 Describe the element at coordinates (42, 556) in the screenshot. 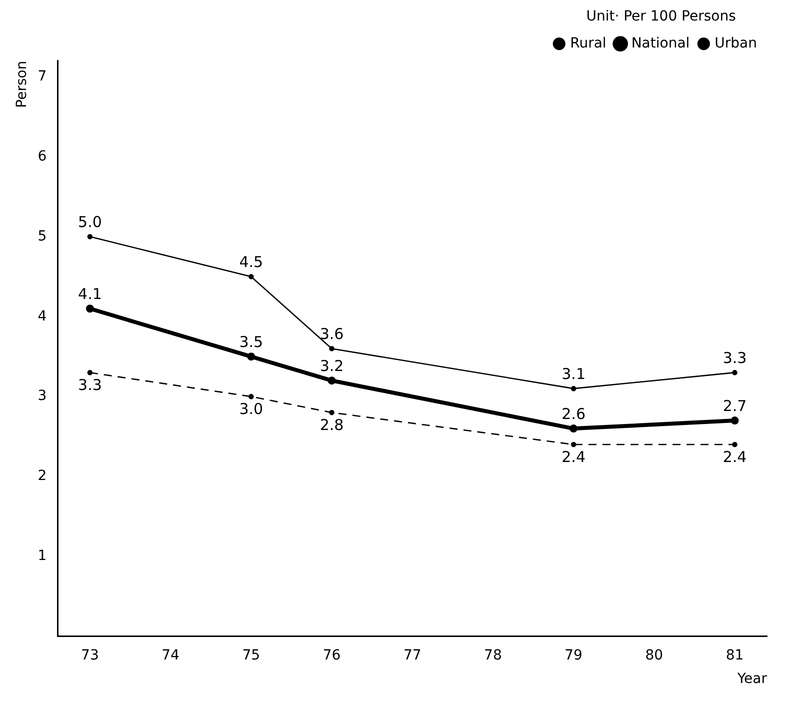

I see `y-tick-label: 1` at that location.